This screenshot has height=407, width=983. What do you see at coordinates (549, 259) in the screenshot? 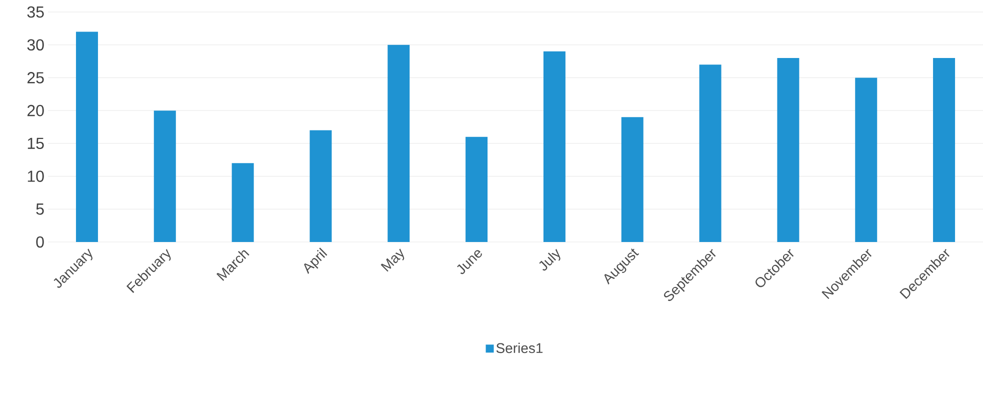
I see `x-tick-label: July` at bounding box center [549, 259].